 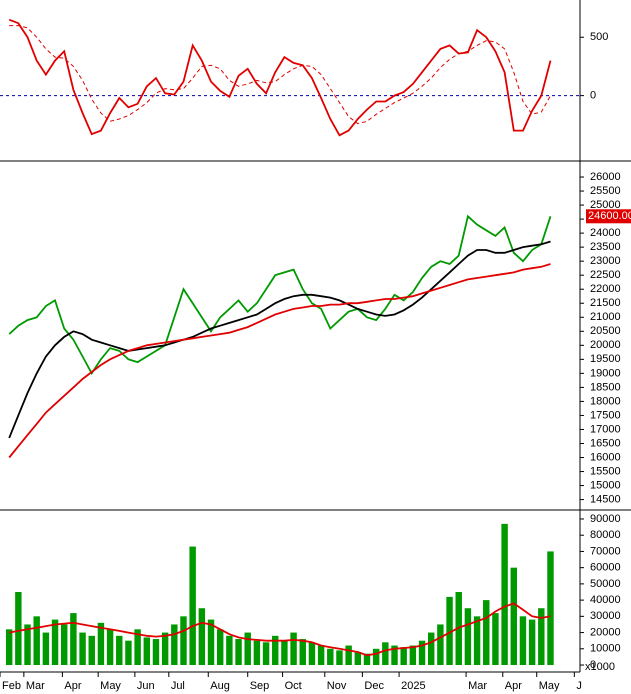 I want to click on y-tick-label: 18500, so click(x=605, y=387).